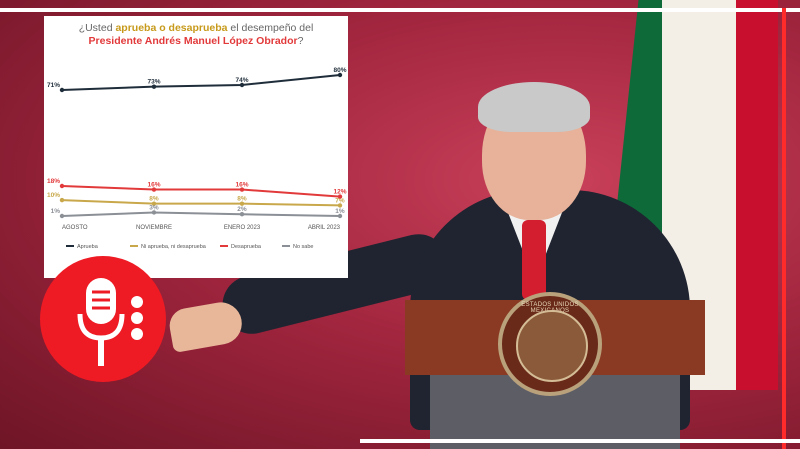 The image size is (800, 449). What do you see at coordinates (400, 10) in the screenshot?
I see `frame-top-line` at bounding box center [400, 10].